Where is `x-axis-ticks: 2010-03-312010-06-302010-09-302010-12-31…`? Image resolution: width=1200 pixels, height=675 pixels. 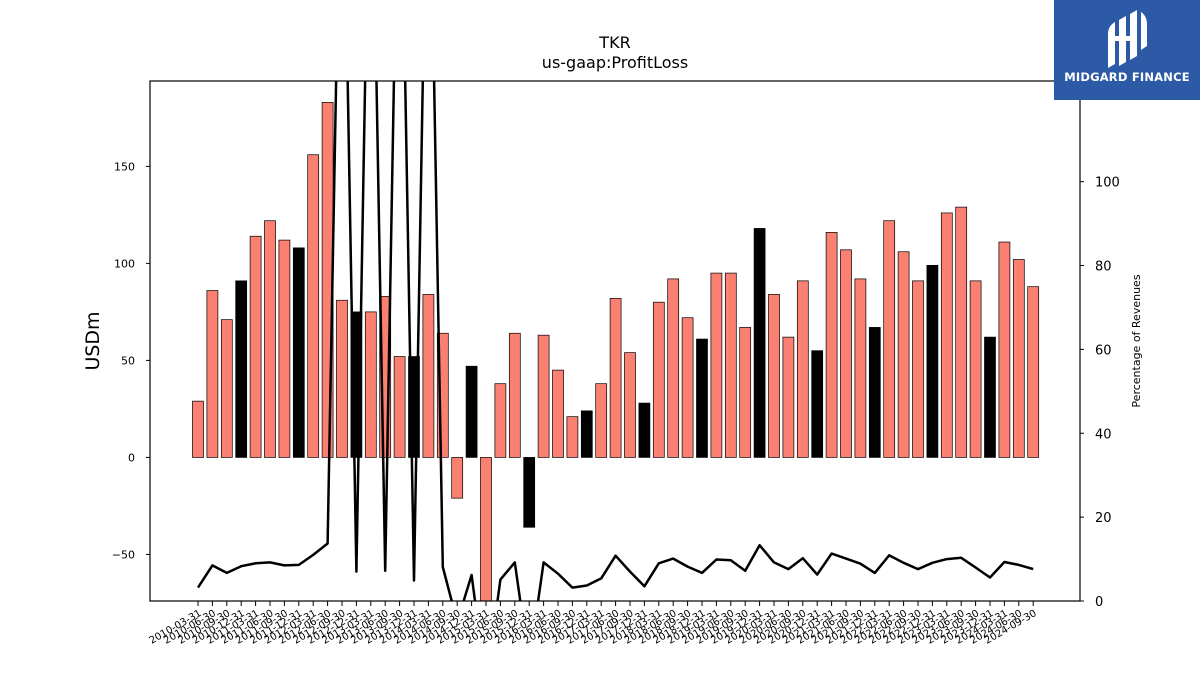 x-axis-ticks: 2010-03-312010-06-302010-09-302010-12-31… is located at coordinates (593, 624).